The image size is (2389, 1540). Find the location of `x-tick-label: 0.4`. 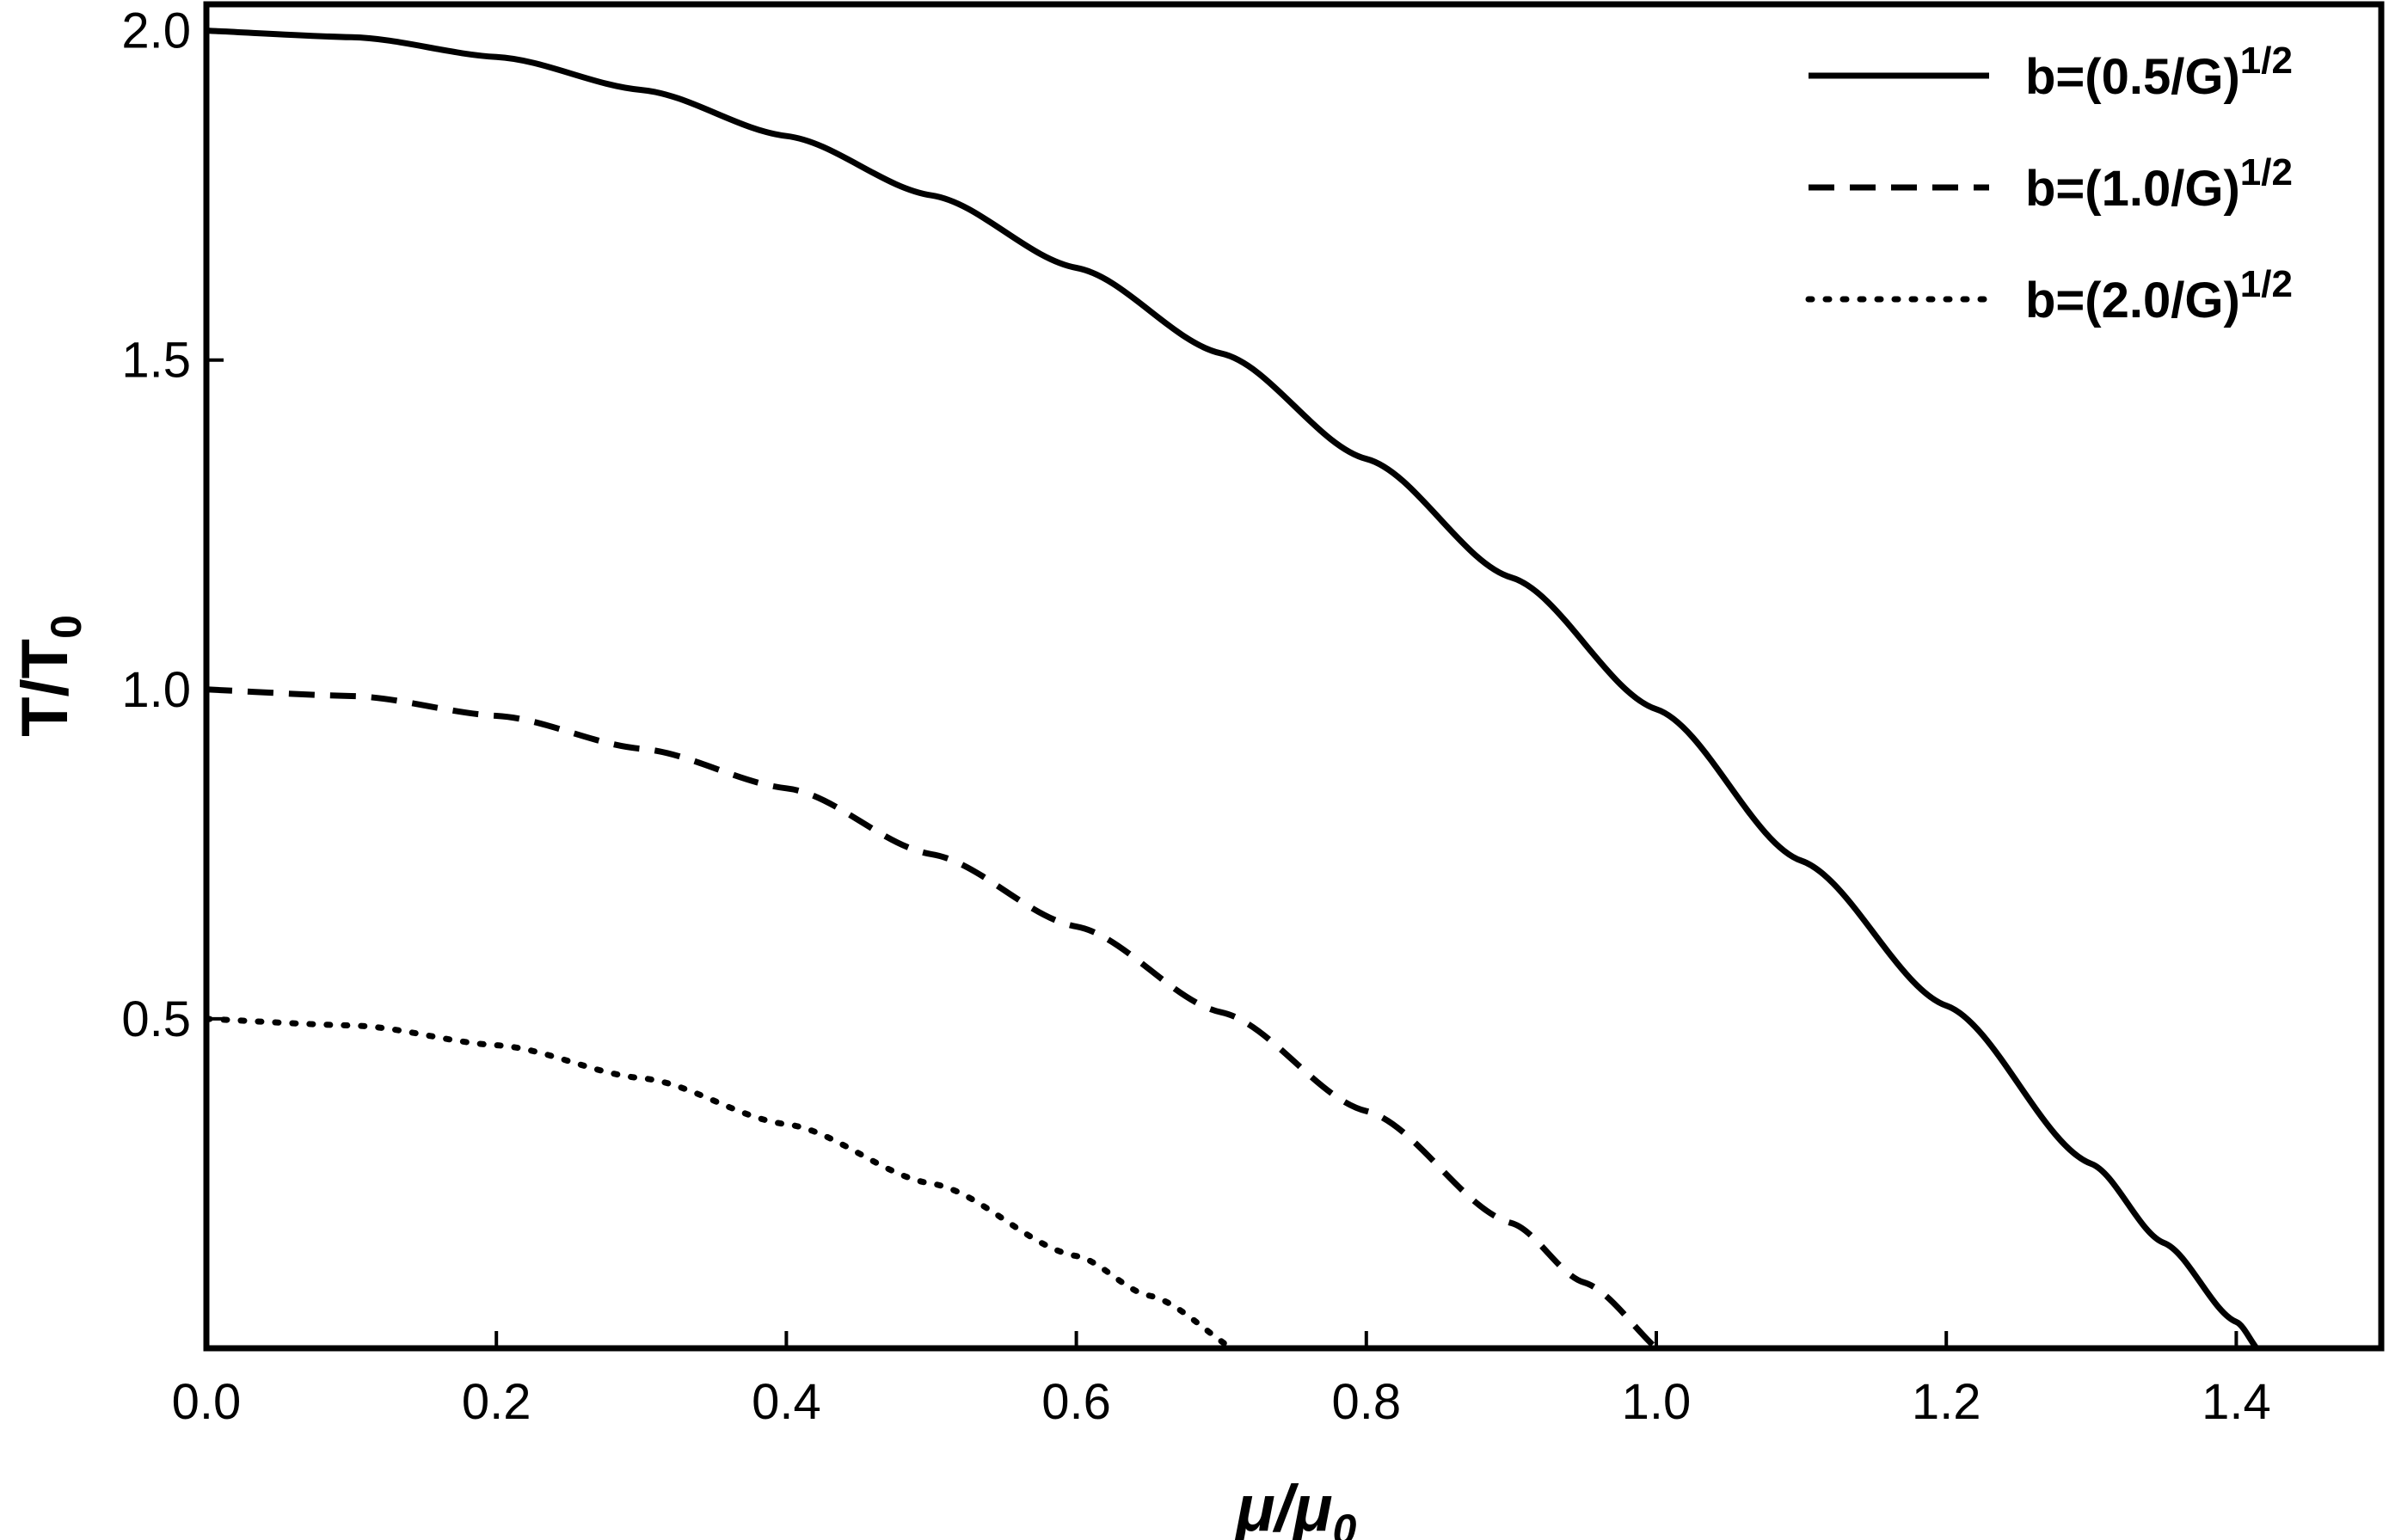

x-tick-label: 0.4 is located at coordinates (787, 1402).